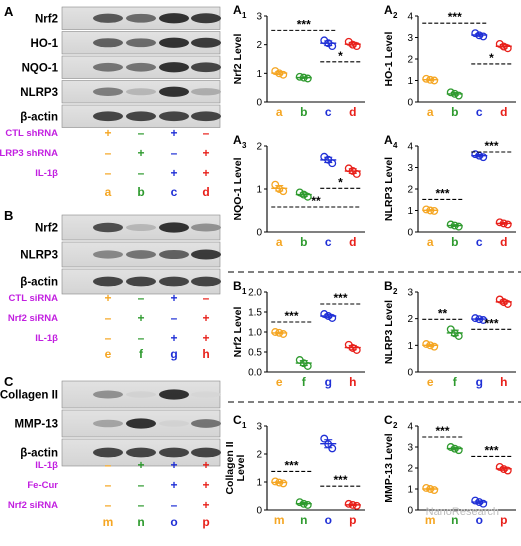 The height and width of the screenshot is (546, 521). What do you see at coordinates (410, 211) in the screenshot?
I see `y-tick-label: 1` at bounding box center [410, 211].